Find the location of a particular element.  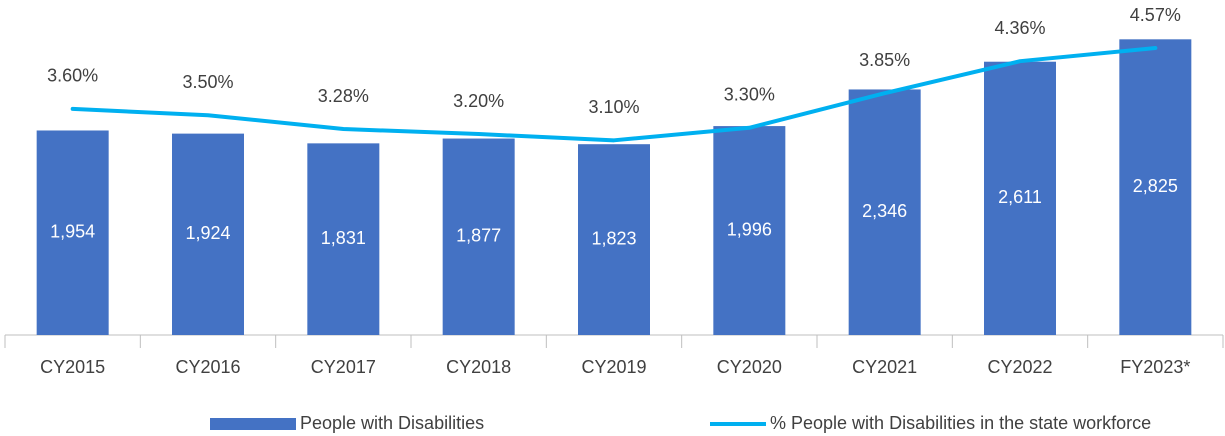

bar-label: 1,996 is located at coordinates (749, 229).